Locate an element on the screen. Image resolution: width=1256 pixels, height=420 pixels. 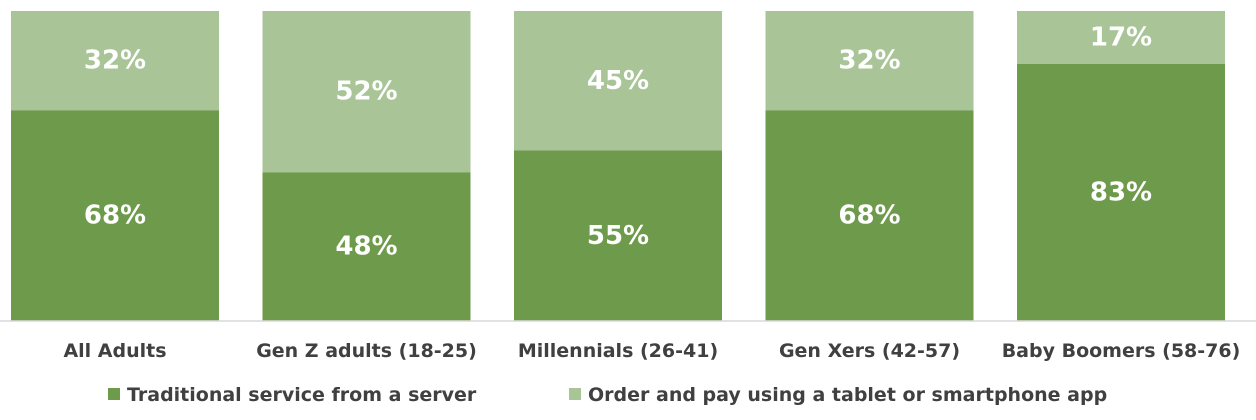
data-label-all-adults-series-2: 32% is located at coordinates (115, 61).